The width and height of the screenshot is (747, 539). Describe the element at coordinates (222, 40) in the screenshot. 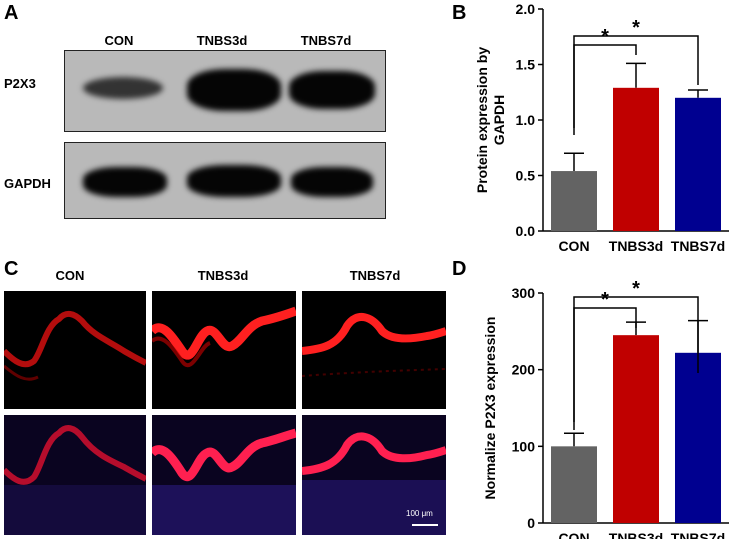

I see `blot-lane-label-tnbs3d: TNBS3d` at that location.